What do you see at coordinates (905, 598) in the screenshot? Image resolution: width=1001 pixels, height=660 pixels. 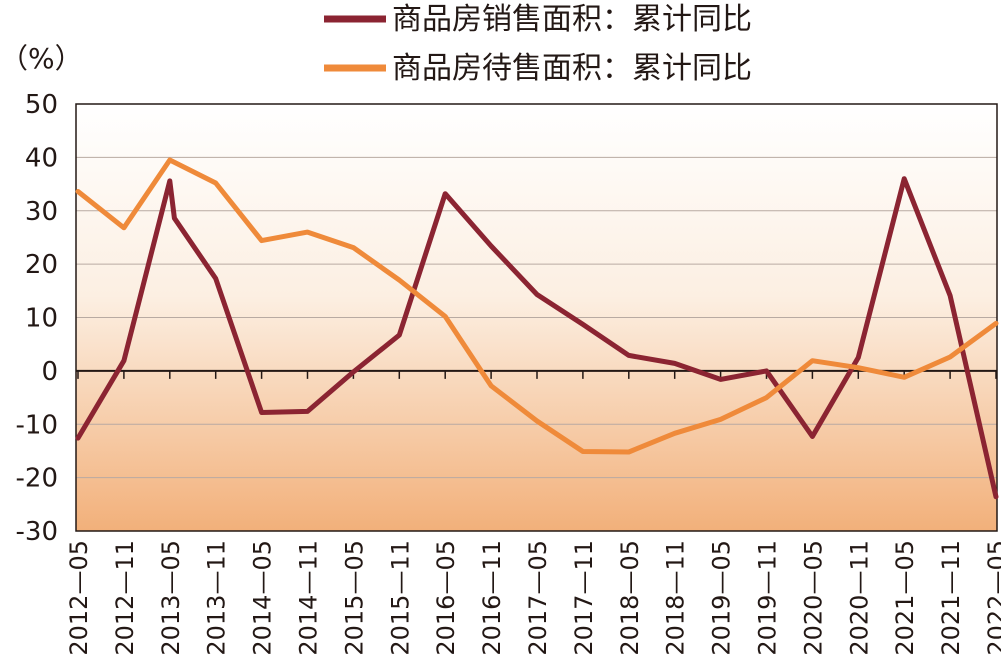 I see `x-tick-label: 2021—05` at bounding box center [905, 598].